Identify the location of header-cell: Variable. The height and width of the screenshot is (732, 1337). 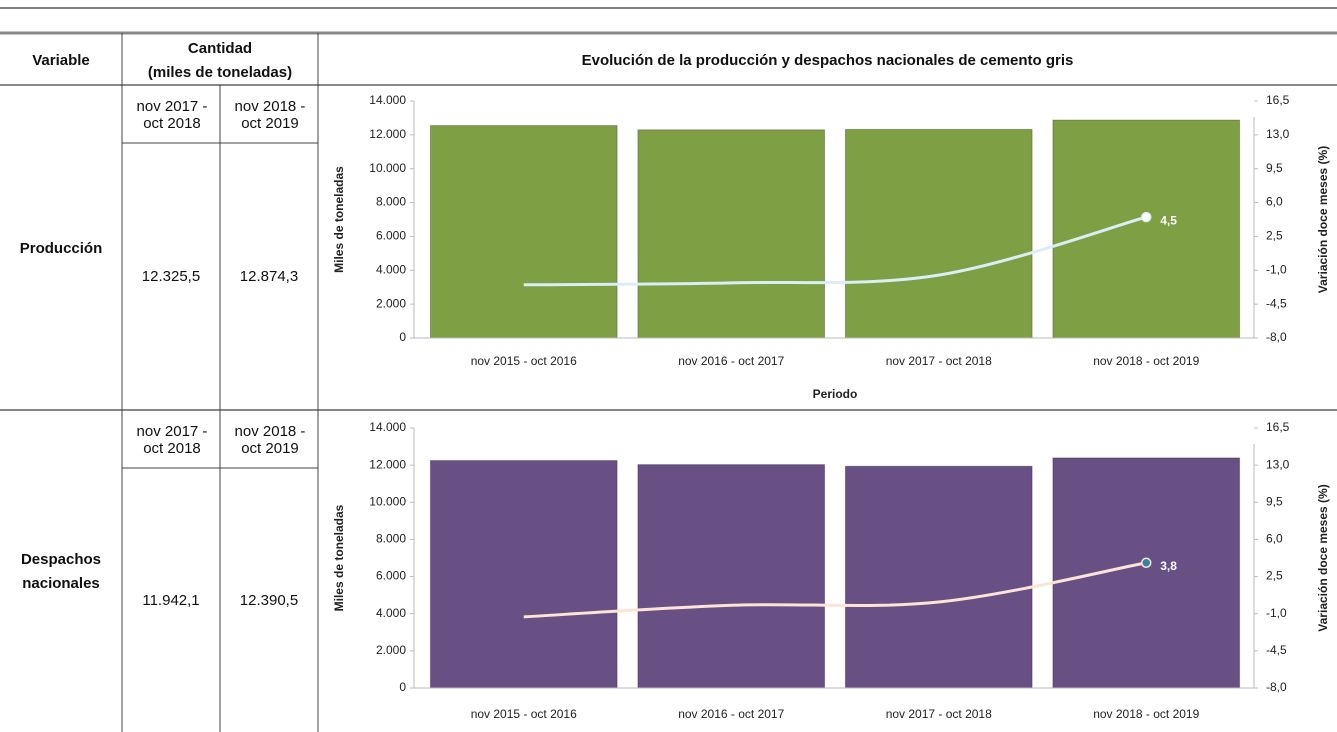
(61, 60).